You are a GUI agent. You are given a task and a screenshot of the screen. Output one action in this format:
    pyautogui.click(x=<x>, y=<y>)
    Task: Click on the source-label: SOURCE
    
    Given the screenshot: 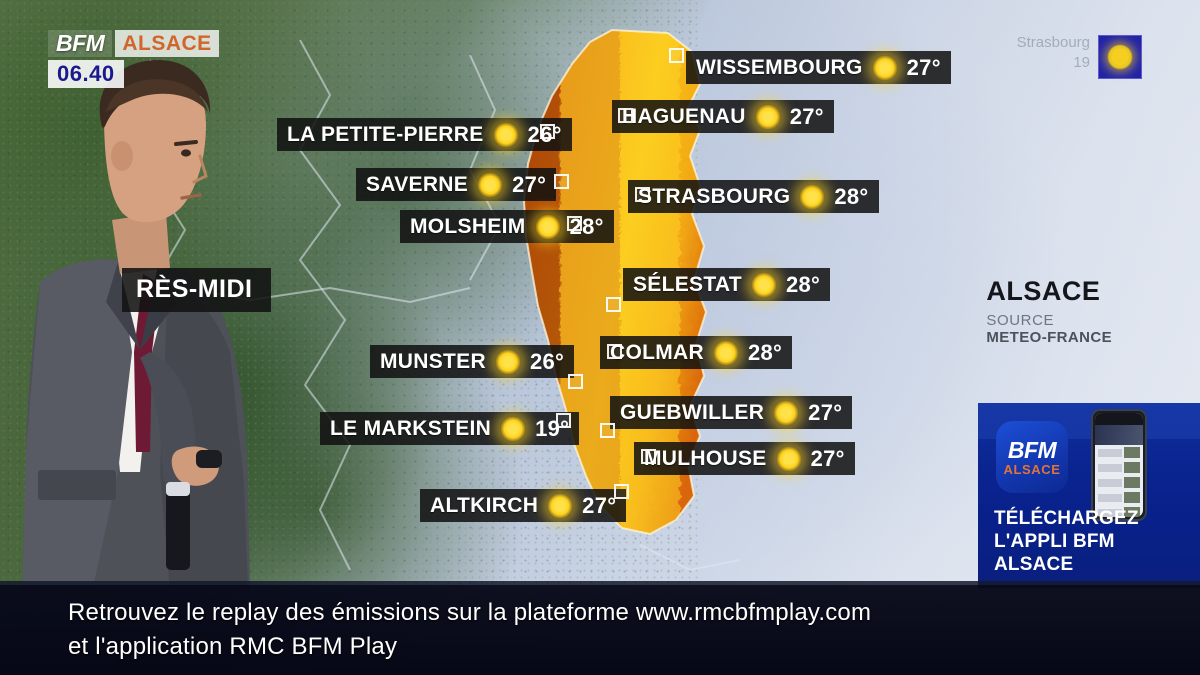 What is the action you would take?
    pyautogui.click(x=1020, y=320)
    